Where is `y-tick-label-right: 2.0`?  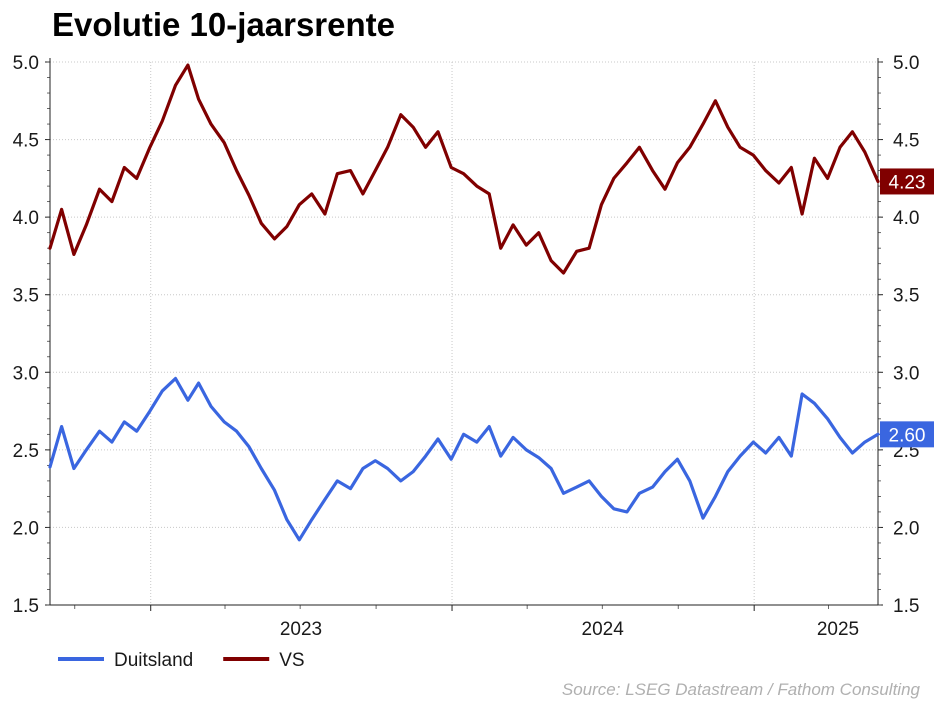
y-tick-label-right: 2.0 is located at coordinates (906, 528).